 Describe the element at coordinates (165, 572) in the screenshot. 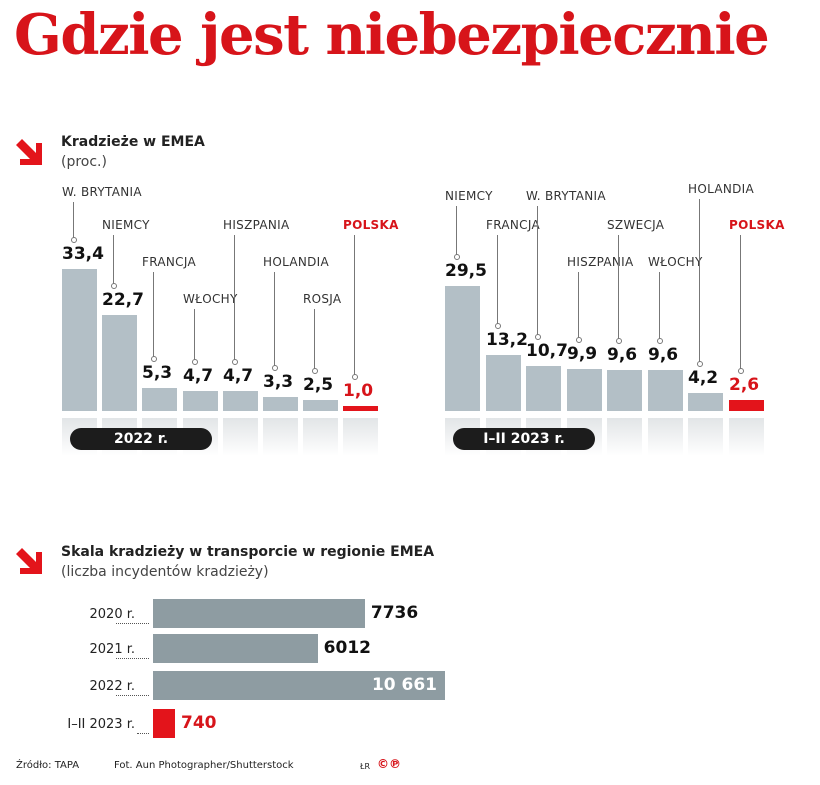

I see `chart3-subtitle: (liczba incydentów kradzieży)` at that location.